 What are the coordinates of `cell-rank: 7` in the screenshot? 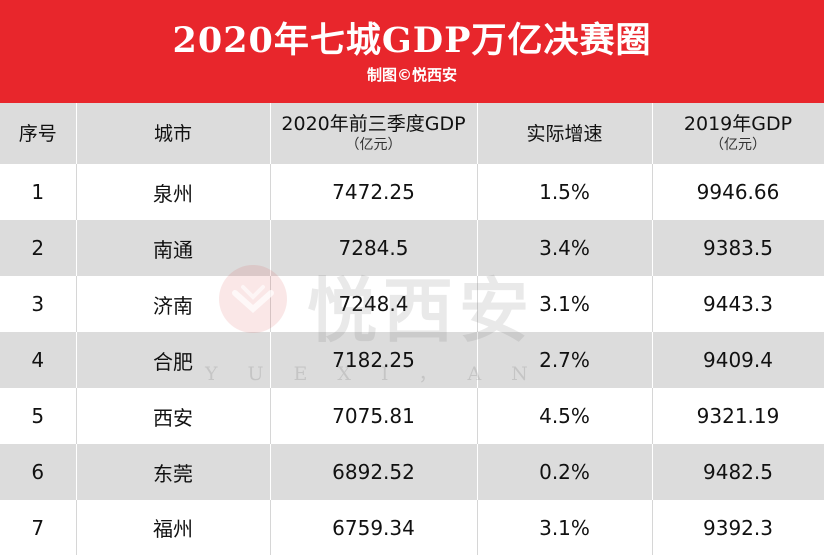 It's located at (38, 527).